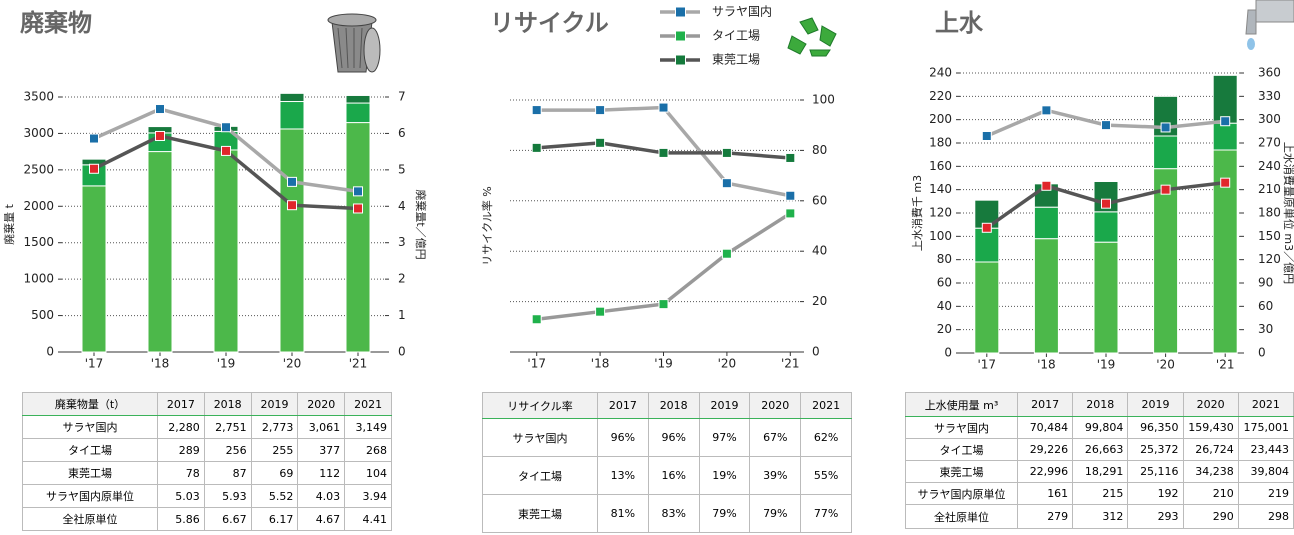 The image size is (1294, 535). What do you see at coordinates (1265, 449) in the screenshot?
I see `table-cell: 23,443` at bounding box center [1265, 449].